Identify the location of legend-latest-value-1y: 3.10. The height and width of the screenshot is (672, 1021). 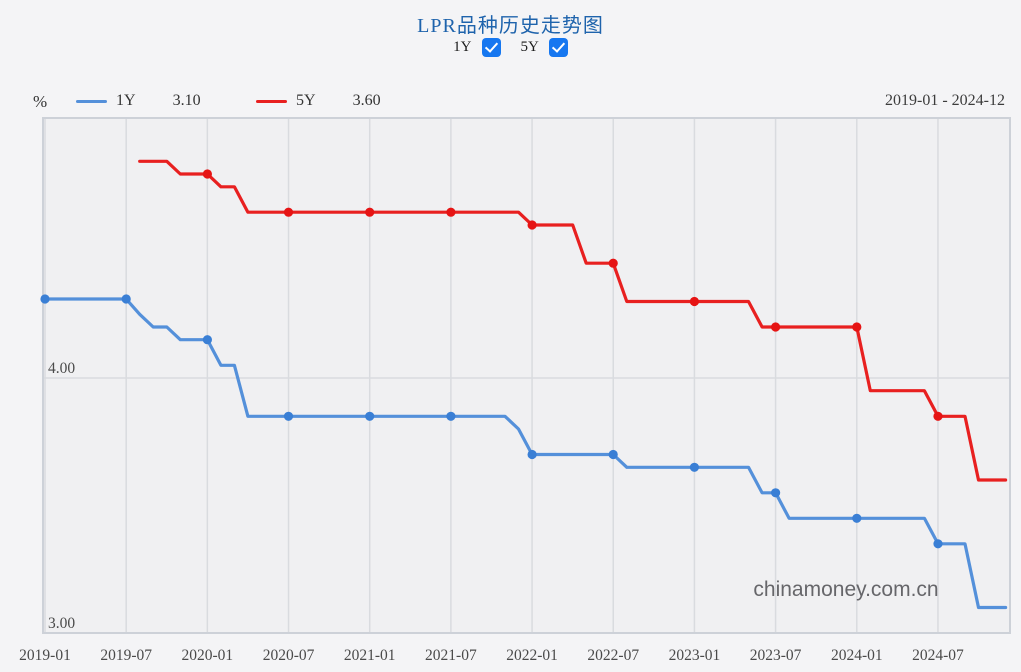
(186, 100).